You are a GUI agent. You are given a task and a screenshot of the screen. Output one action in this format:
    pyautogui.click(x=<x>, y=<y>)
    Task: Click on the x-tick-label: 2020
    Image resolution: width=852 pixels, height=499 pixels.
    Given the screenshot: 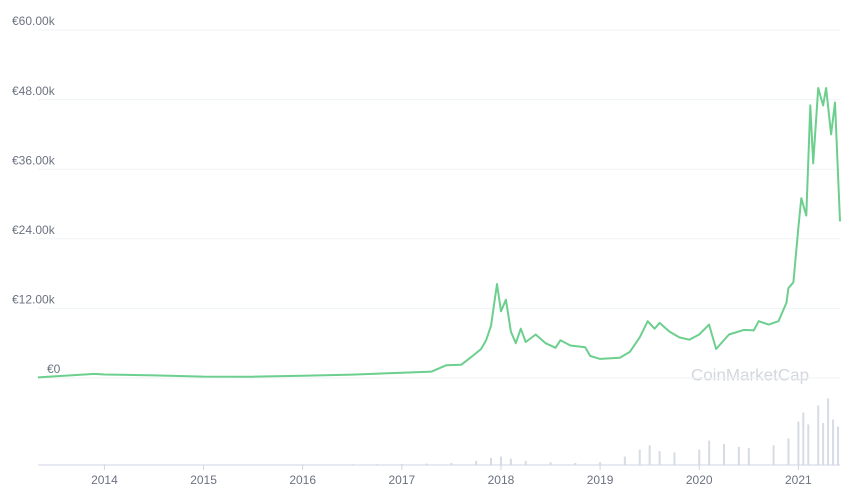 What is the action you would take?
    pyautogui.click(x=699, y=480)
    